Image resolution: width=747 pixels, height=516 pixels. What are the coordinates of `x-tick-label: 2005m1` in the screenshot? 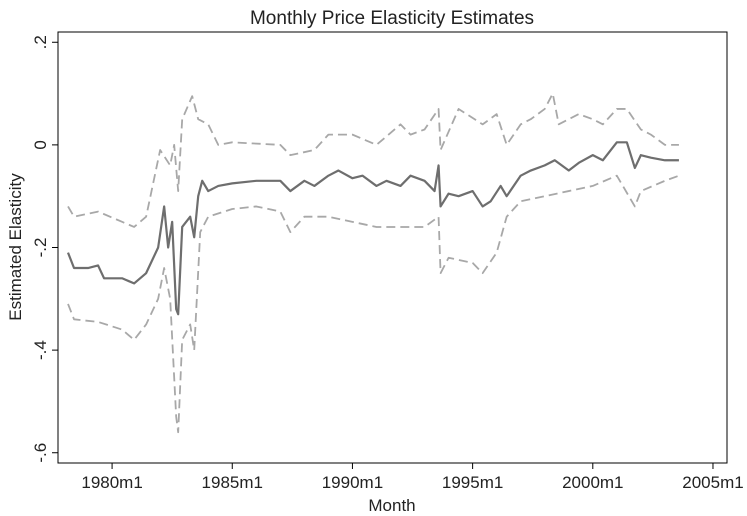 It's located at (712, 482).